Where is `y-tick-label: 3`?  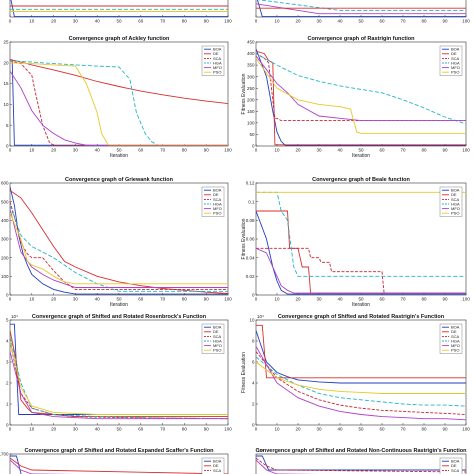 y-tick-label: 3 is located at coordinates (7, 362).